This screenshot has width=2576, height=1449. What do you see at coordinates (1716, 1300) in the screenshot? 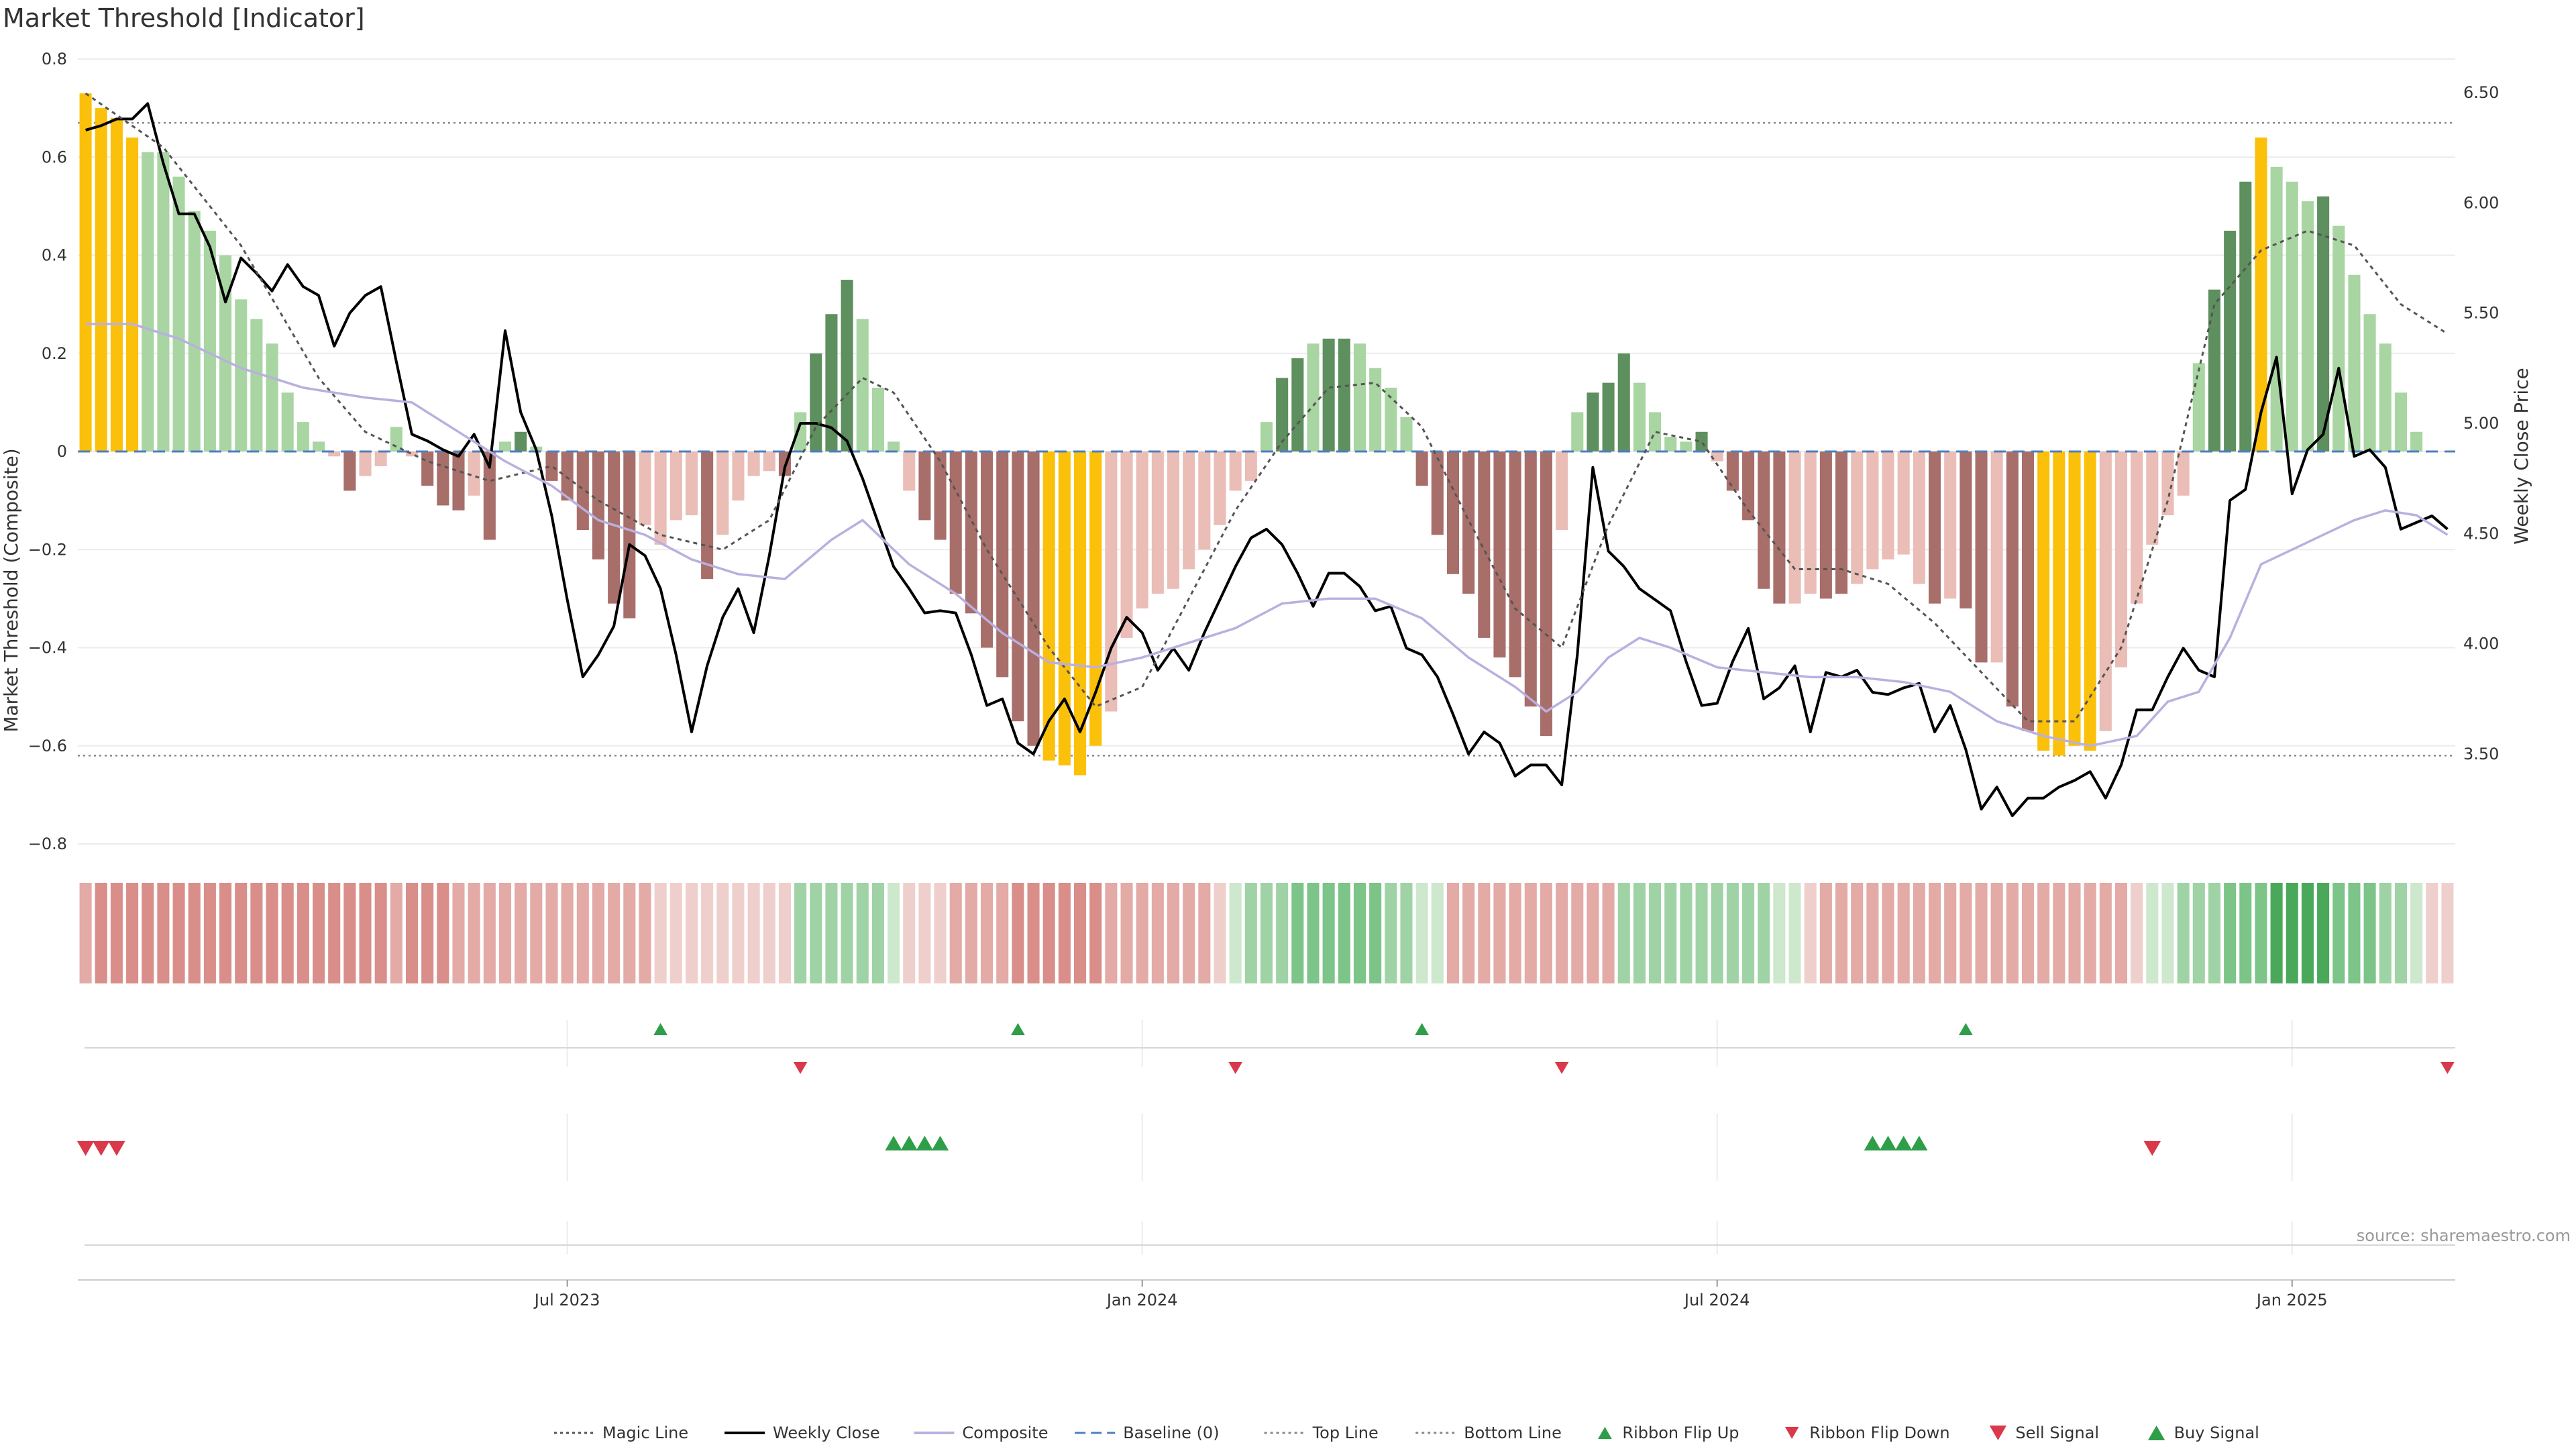
I see `x-tick-label: Jul 2024` at bounding box center [1716, 1300].